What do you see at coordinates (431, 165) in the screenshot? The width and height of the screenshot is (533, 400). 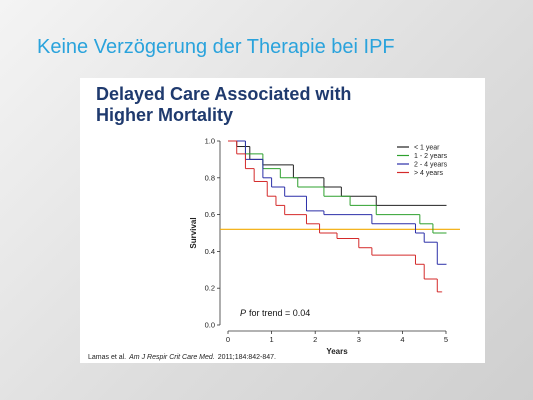 I see `legend-label: 2 - 4 years` at bounding box center [431, 165].